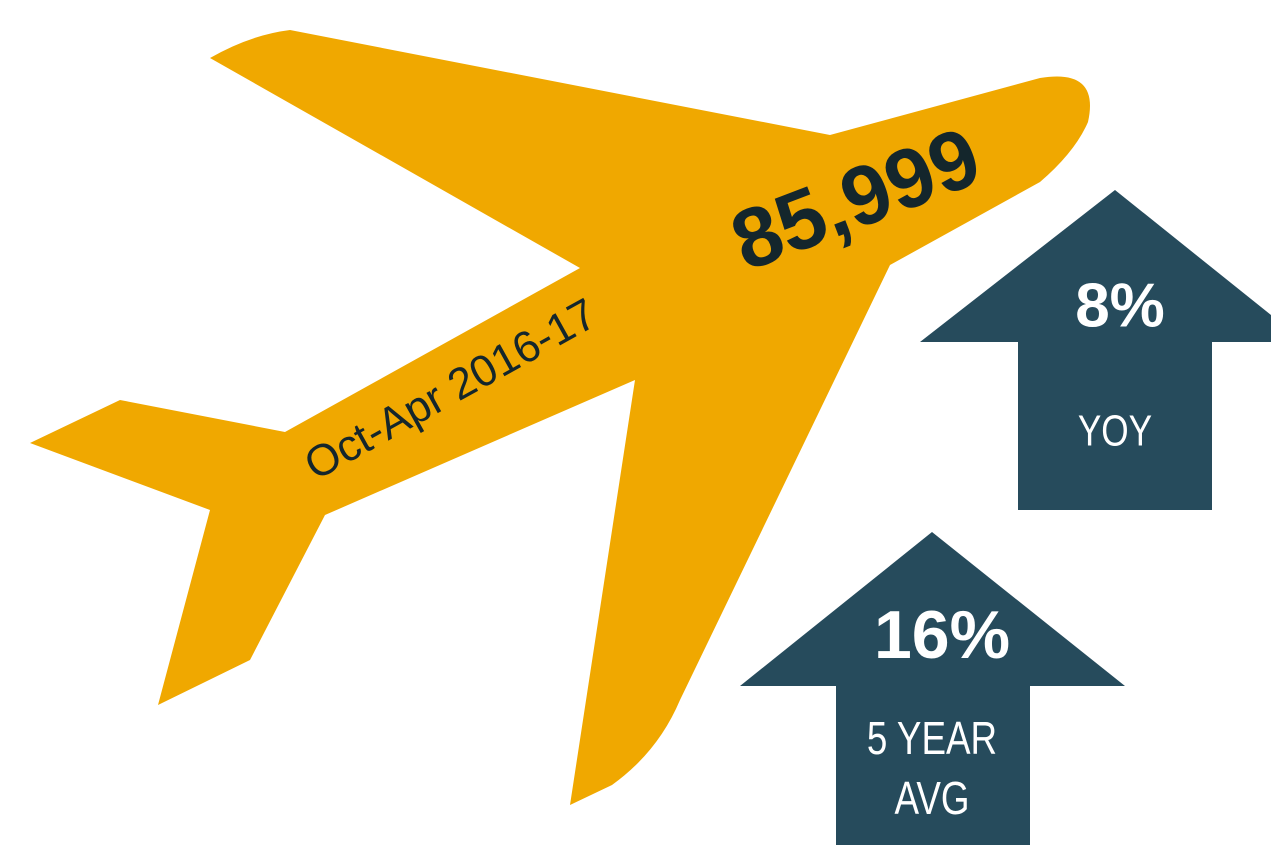 This screenshot has width=1271, height=845. What do you see at coordinates (1120, 305) in the screenshot?
I see `arrow-value: 8%` at bounding box center [1120, 305].